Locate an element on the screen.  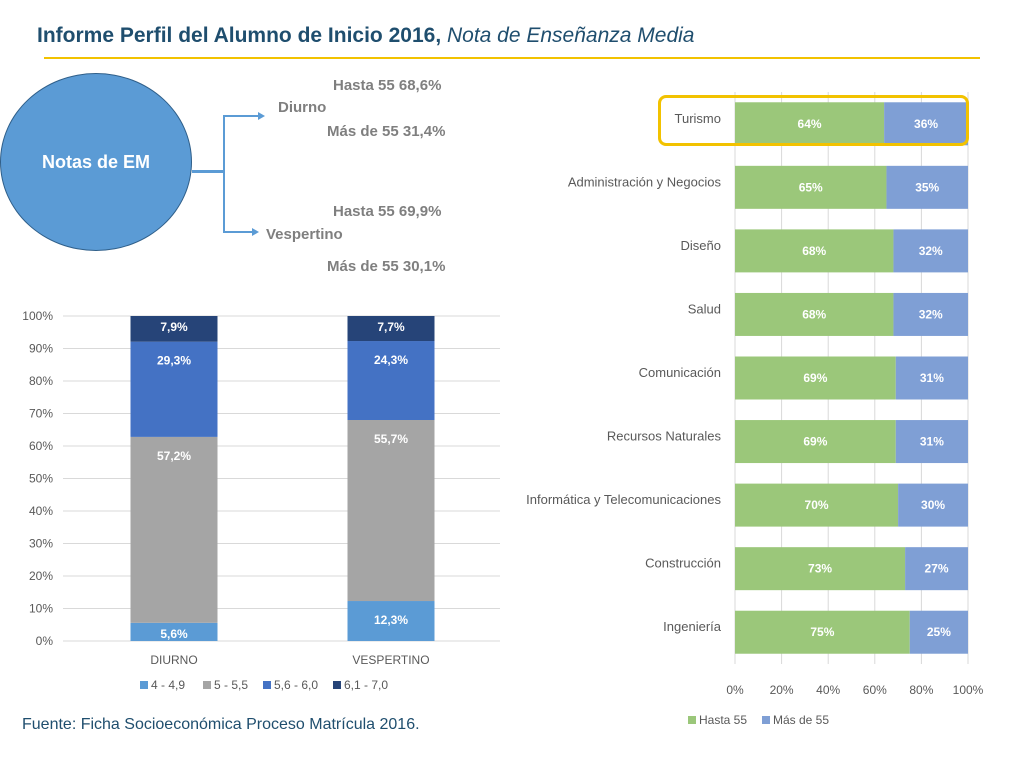
y-tick-label: 40% is located at coordinates (41, 511).